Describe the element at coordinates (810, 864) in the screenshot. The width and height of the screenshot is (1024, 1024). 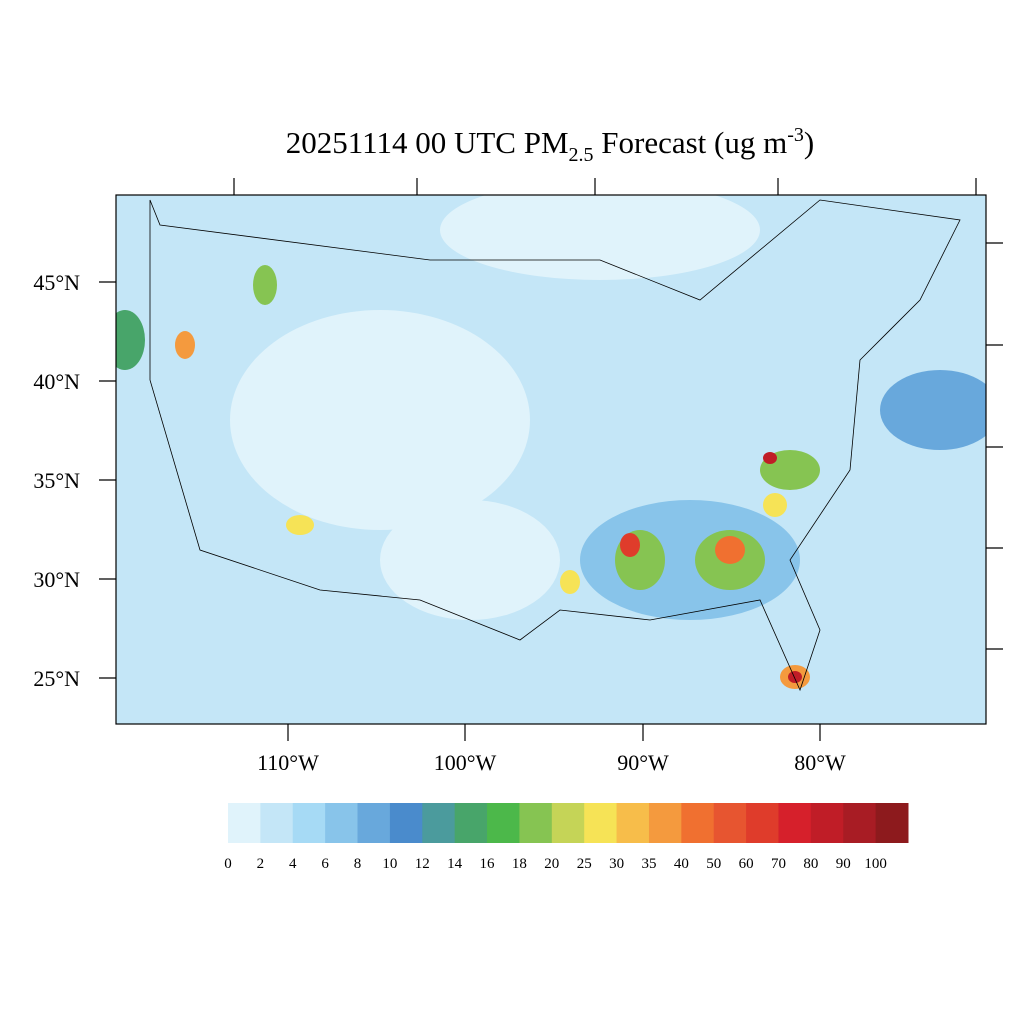
I see `colorbar-label: 80` at that location.